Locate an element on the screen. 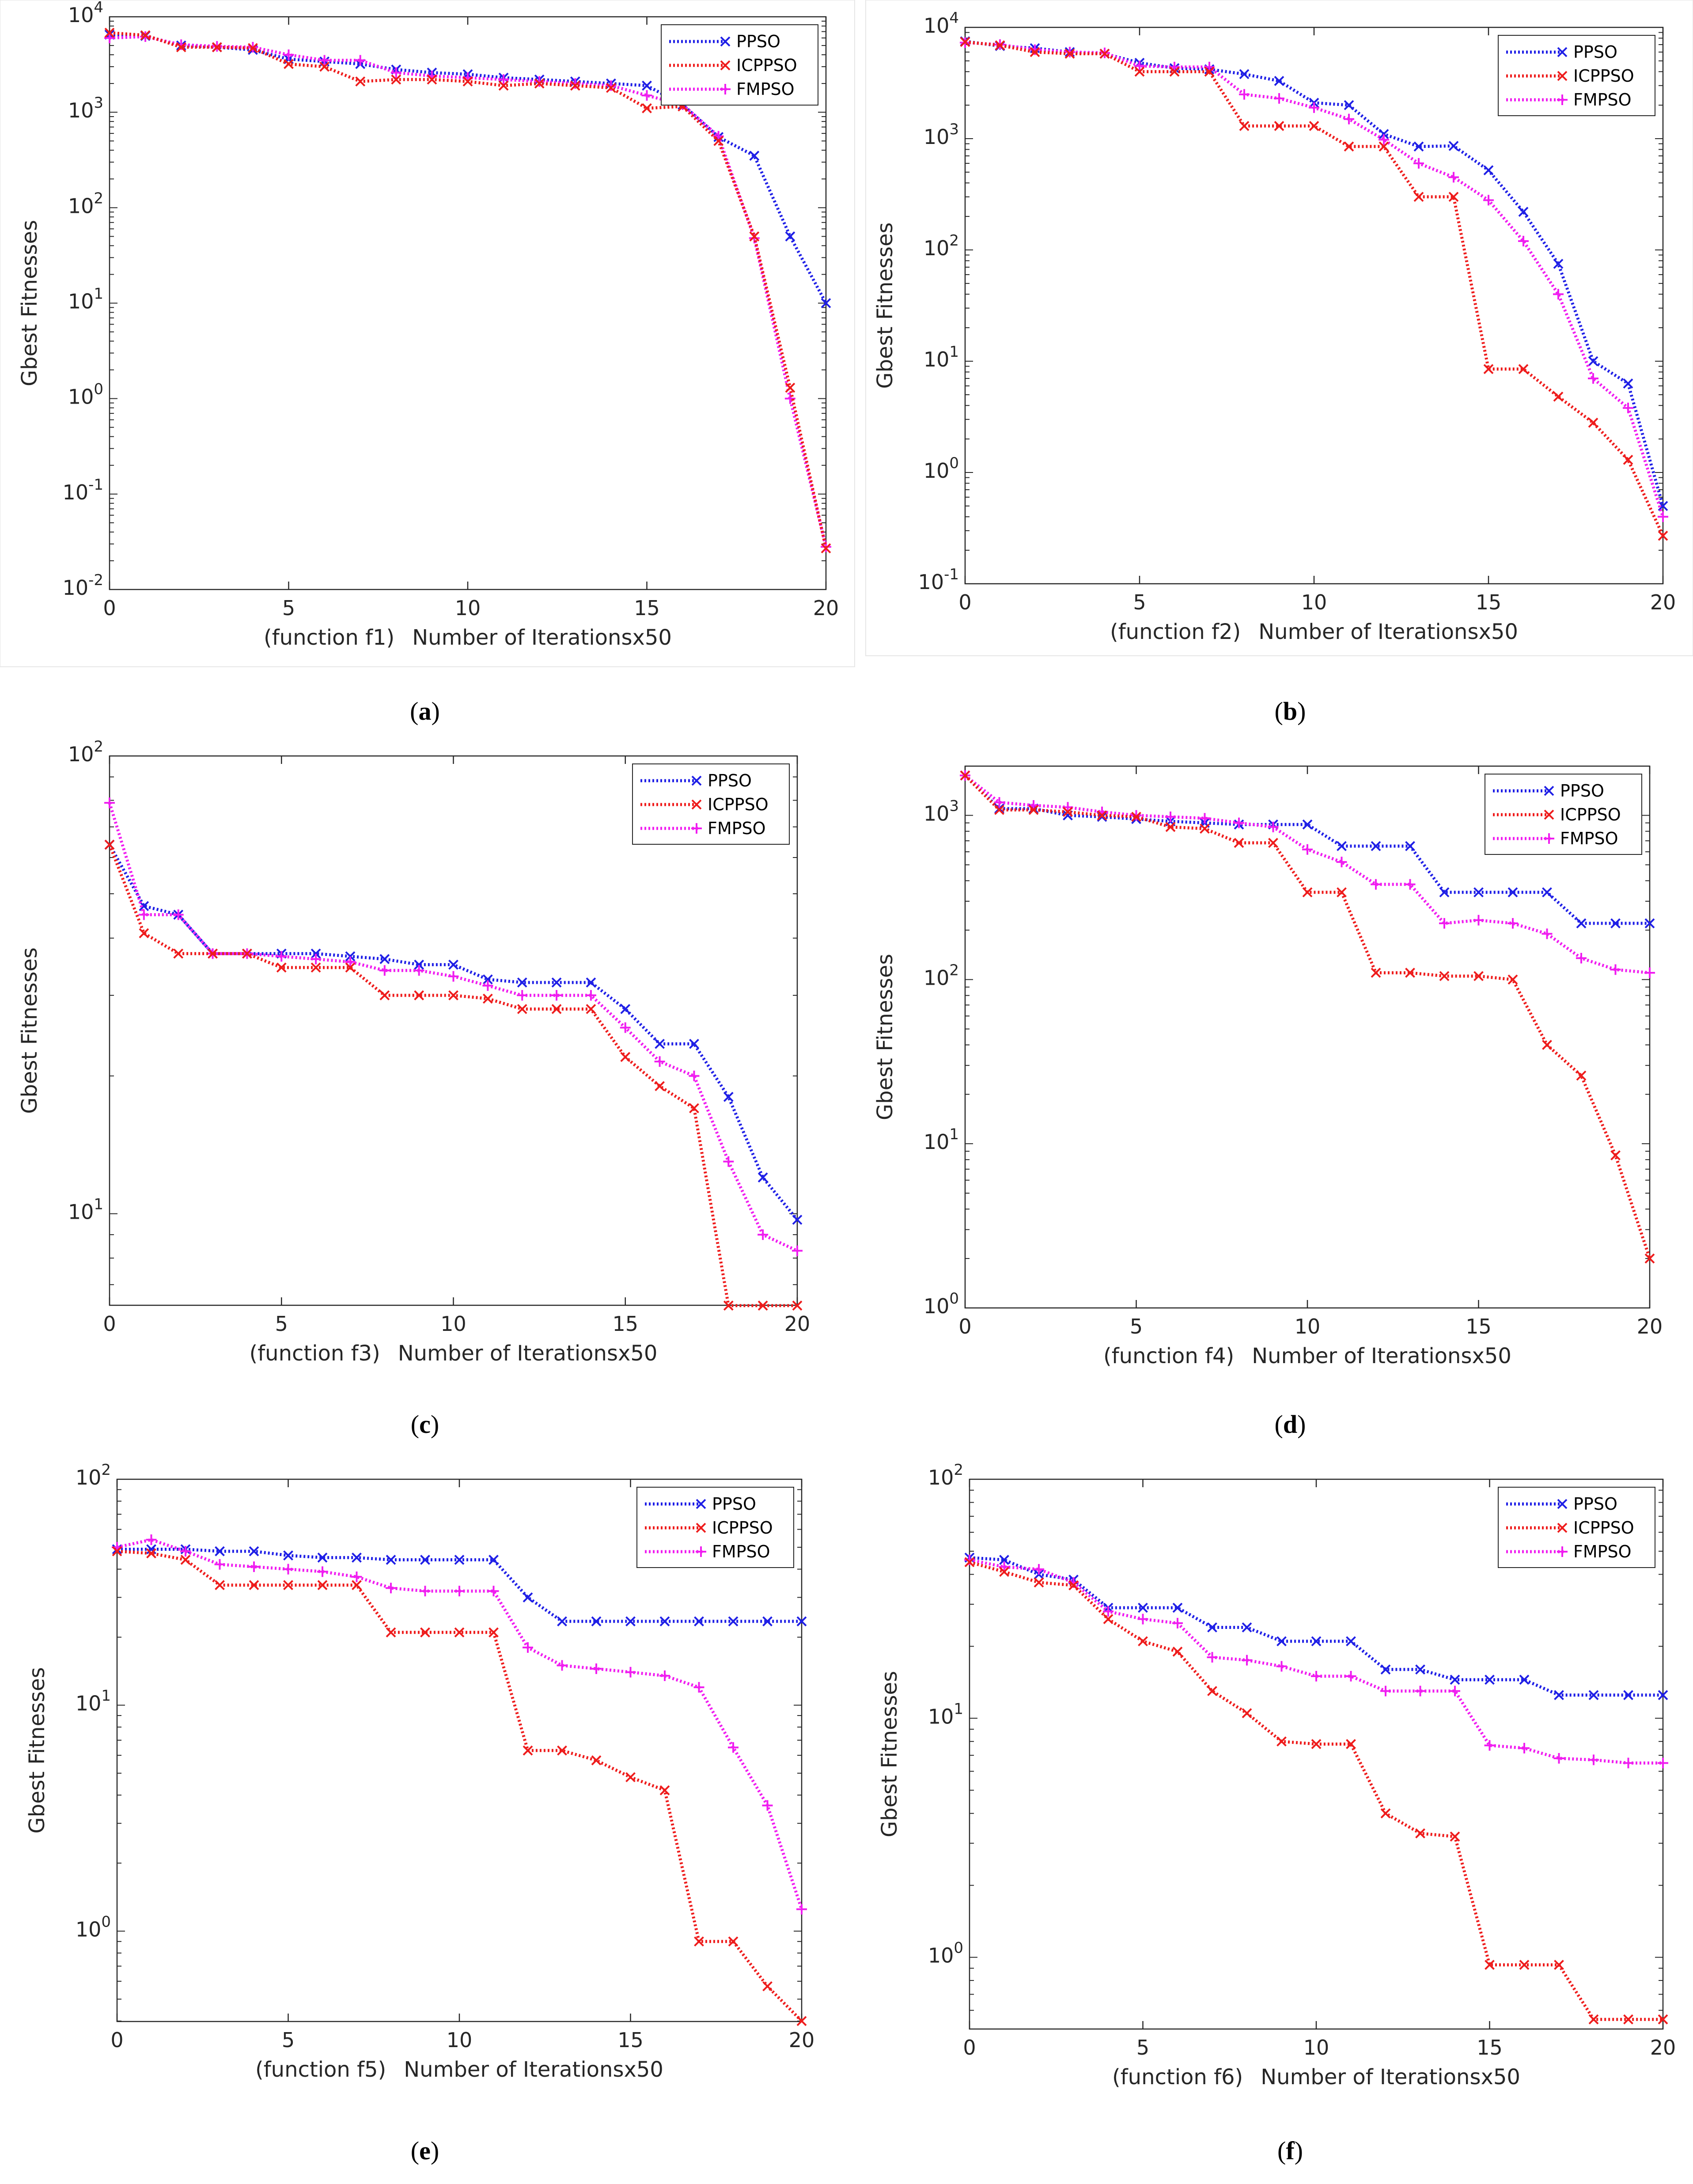  caption-letter: d is located at coordinates (1290, 1424).